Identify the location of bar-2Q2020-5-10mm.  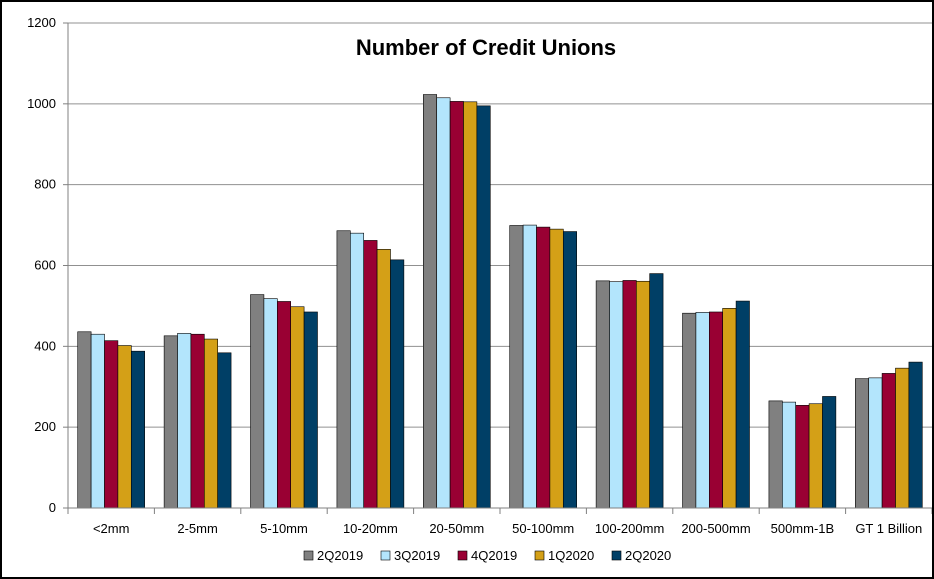
(310, 410).